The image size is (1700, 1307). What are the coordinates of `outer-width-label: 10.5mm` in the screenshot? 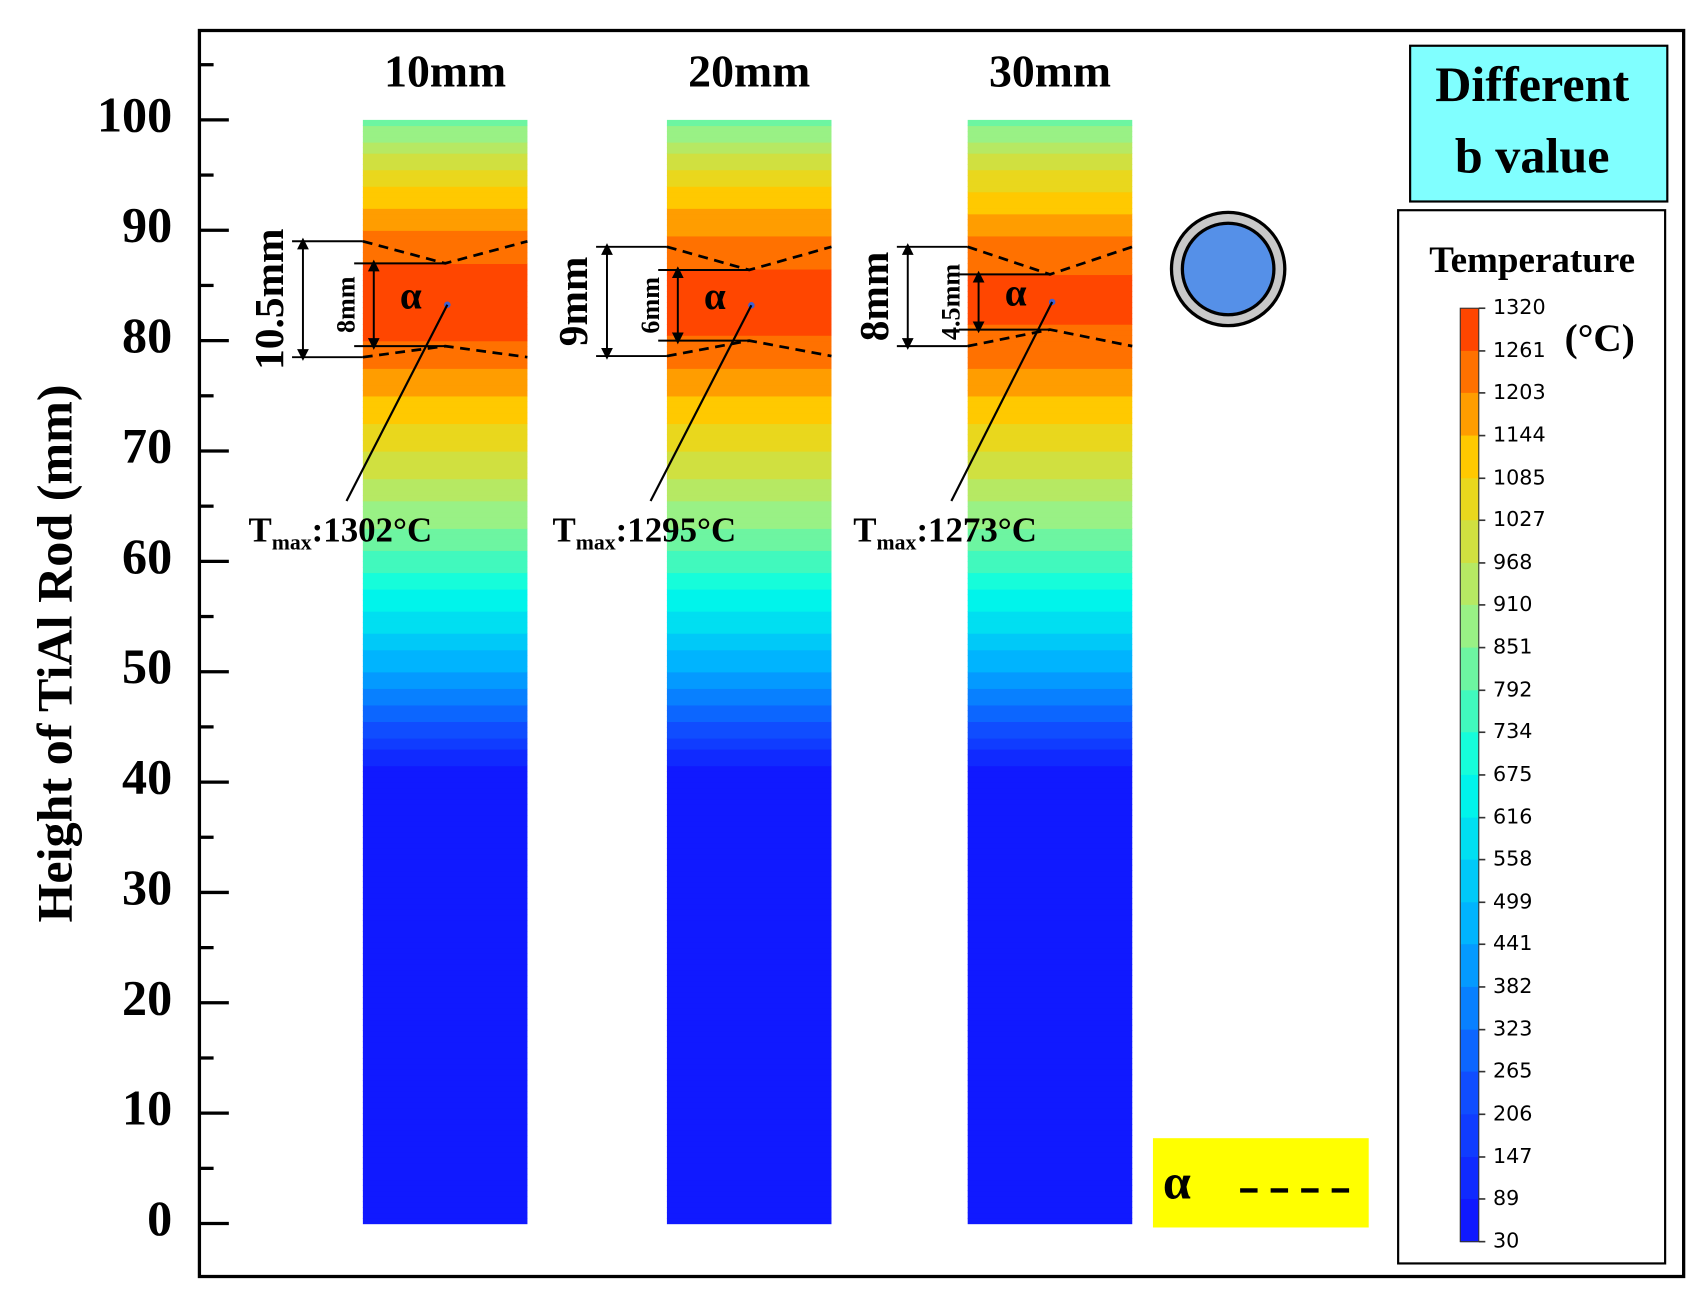 It's located at (269, 299).